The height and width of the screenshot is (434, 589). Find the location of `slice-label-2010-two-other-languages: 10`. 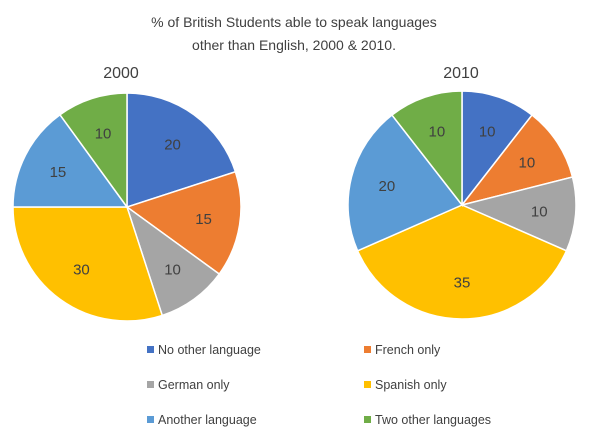

slice-label-2010-two-other-languages: 10 is located at coordinates (436, 132).